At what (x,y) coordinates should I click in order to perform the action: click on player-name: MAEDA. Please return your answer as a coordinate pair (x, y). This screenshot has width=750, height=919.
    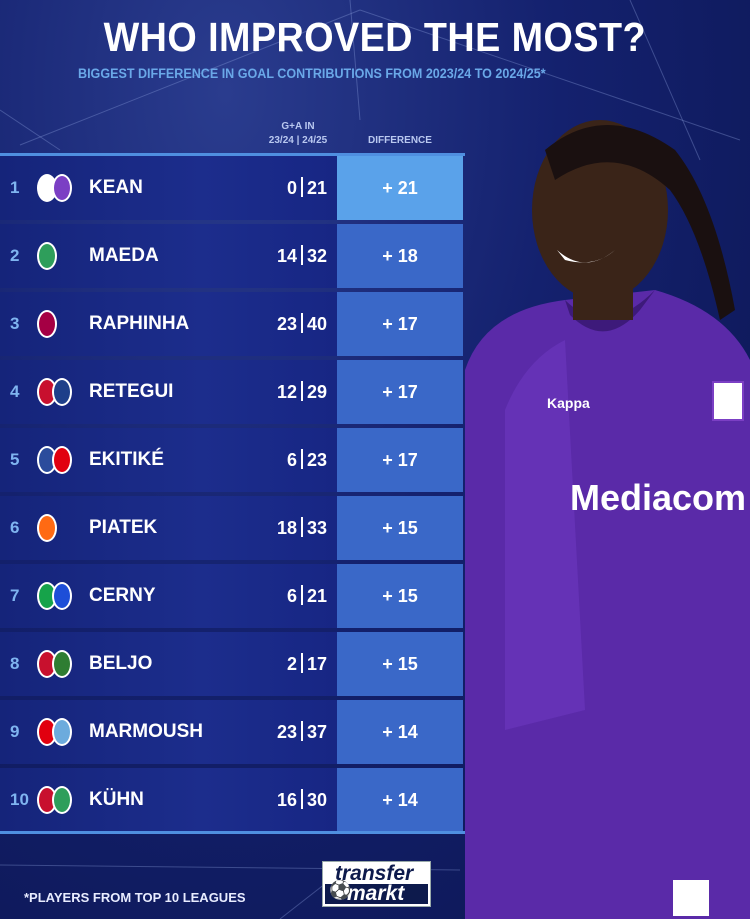
    Looking at the image, I should click on (124, 255).